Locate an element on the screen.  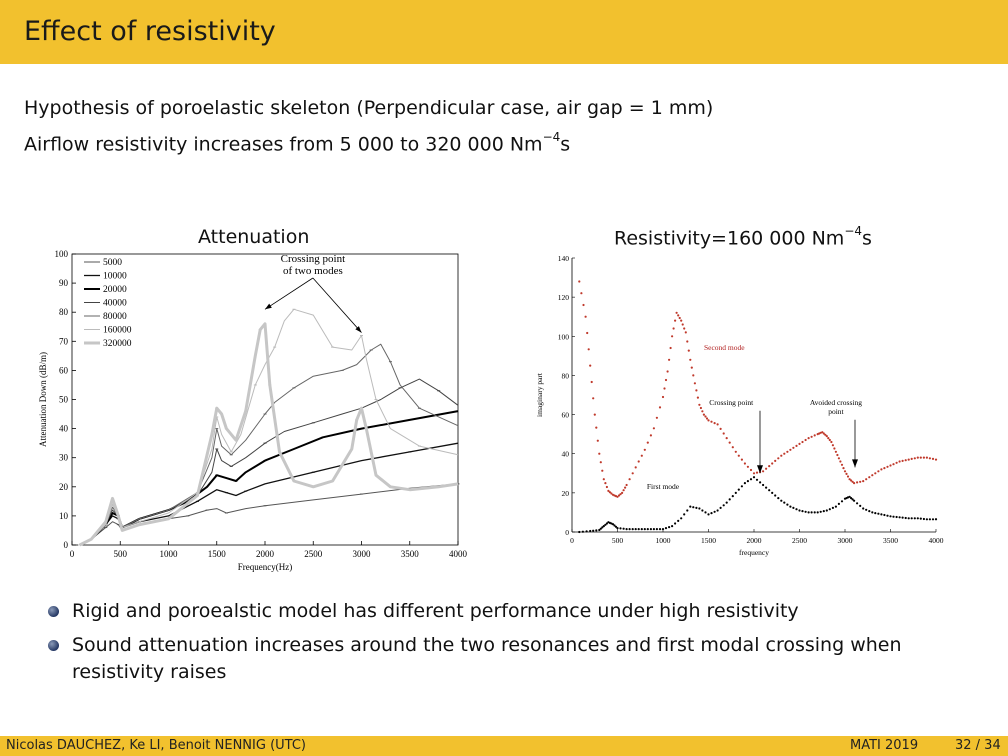
x-tick-label: 1000 is located at coordinates (169, 554).